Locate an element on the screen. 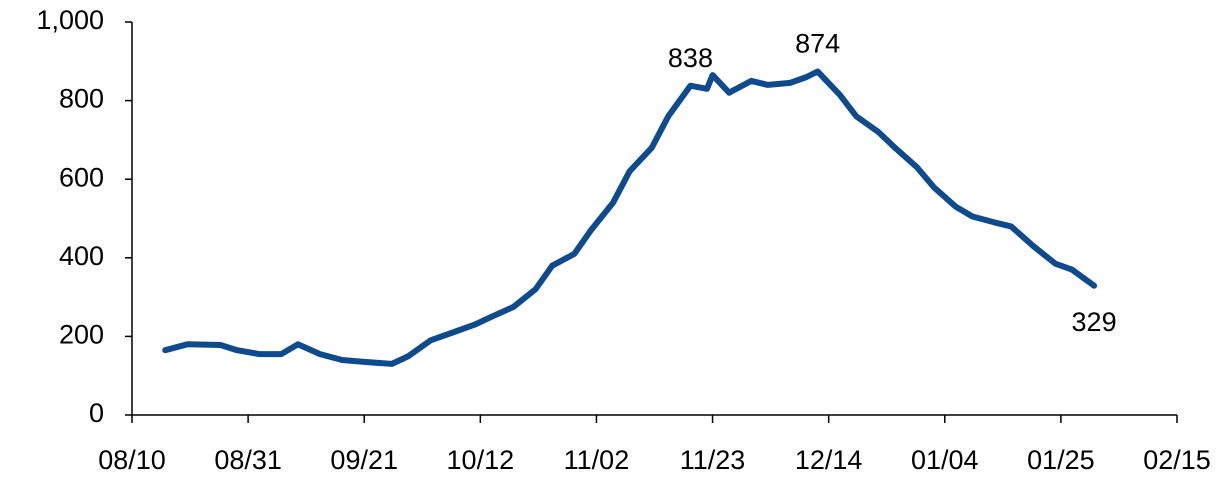  data-label: 838 is located at coordinates (690, 58).